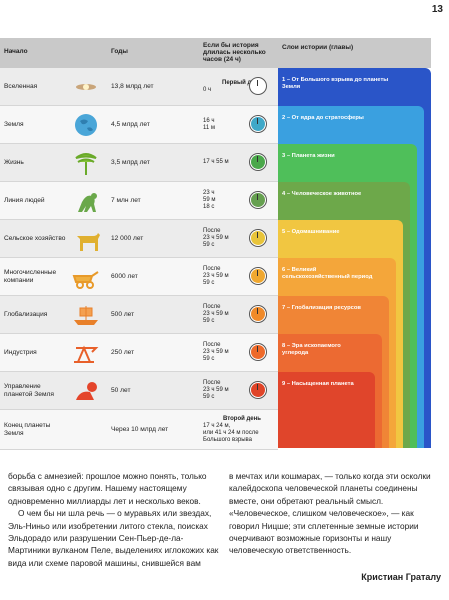 The width and height of the screenshot is (449, 600). I want to click on time-line: 11 м, so click(209, 127).